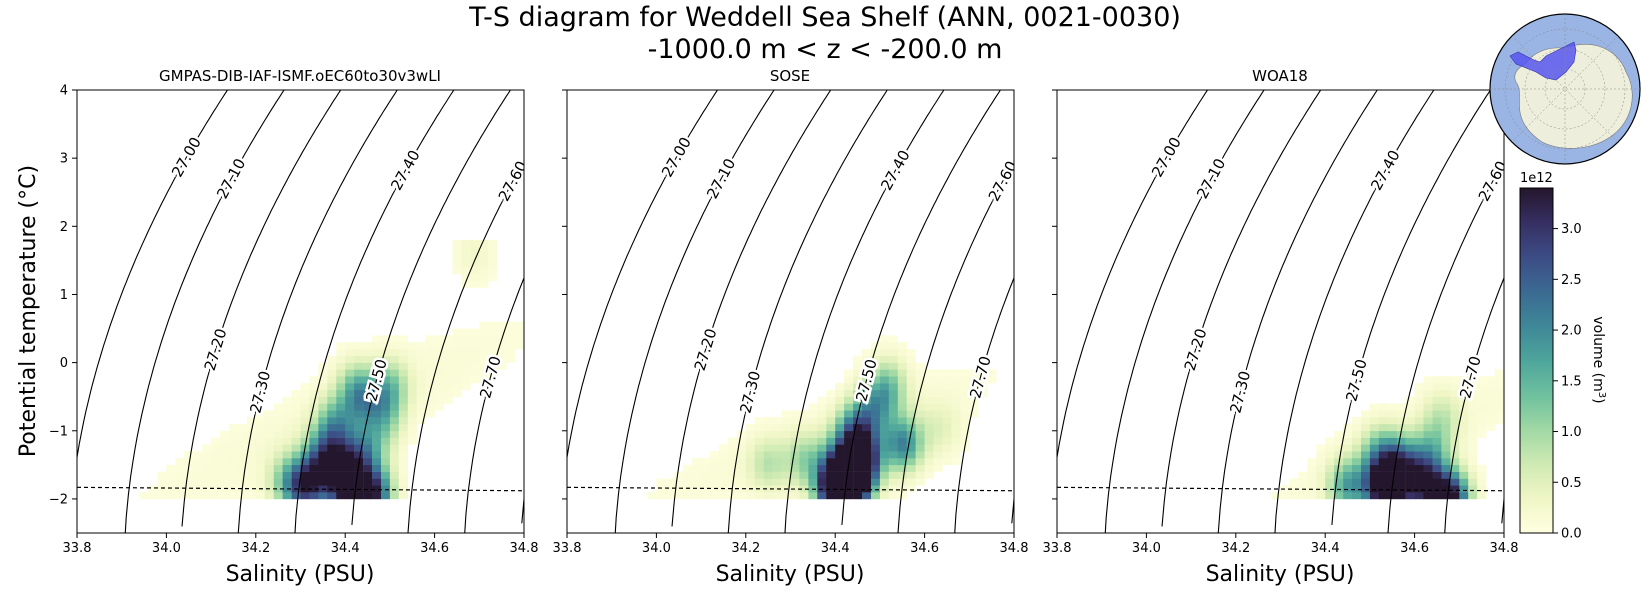  I want to click on y-tick-label: 3, so click(64, 159).